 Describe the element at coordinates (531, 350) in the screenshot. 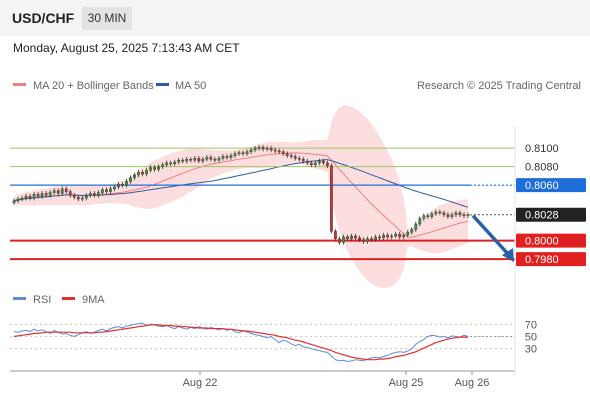

I see `rsi-tick-label: 30` at that location.